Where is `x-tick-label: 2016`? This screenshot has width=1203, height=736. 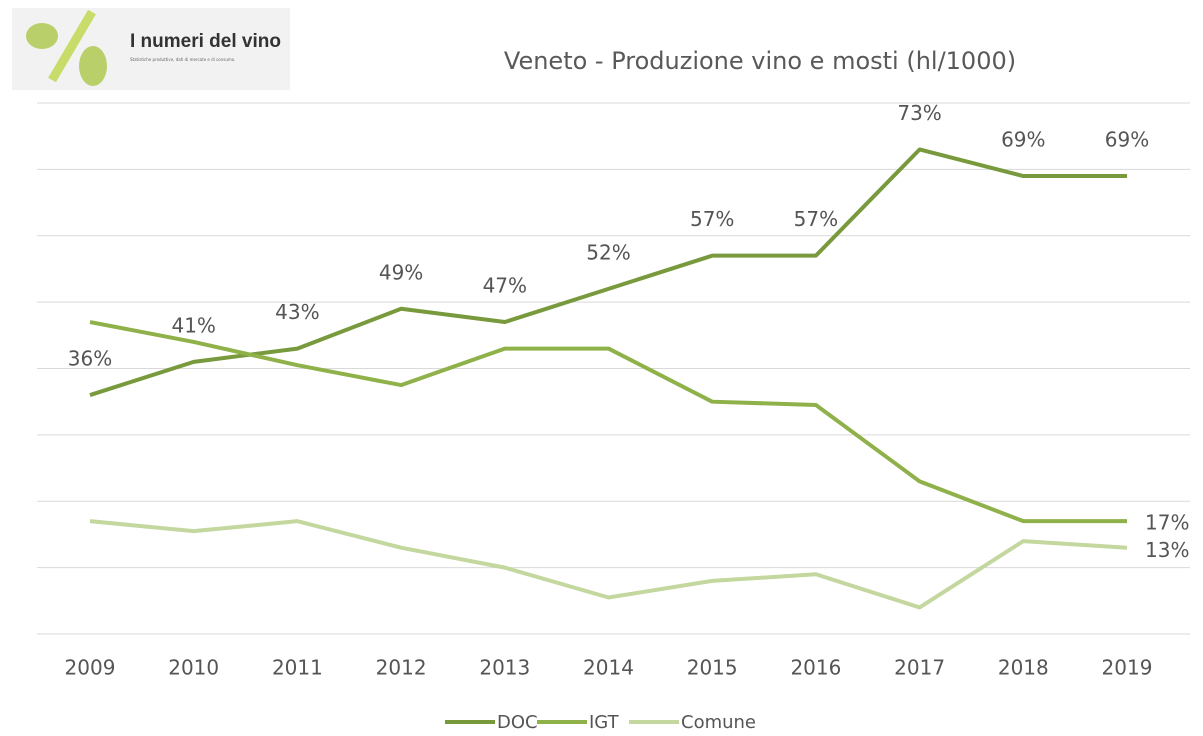 x-tick-label: 2016 is located at coordinates (815, 668).